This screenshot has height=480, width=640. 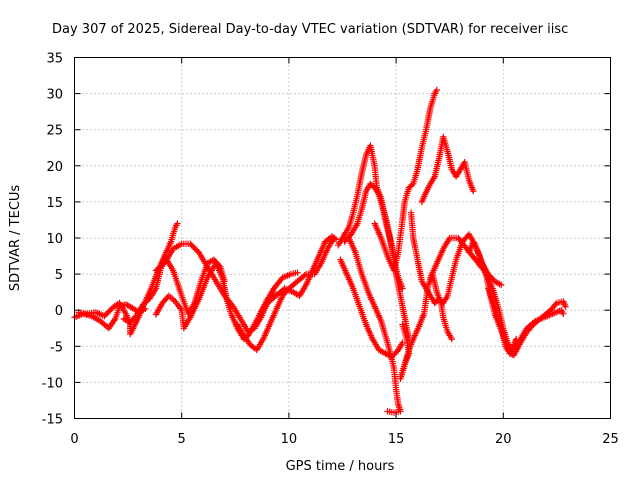 What do you see at coordinates (610, 439) in the screenshot?
I see `x-tick-label: 25` at bounding box center [610, 439].